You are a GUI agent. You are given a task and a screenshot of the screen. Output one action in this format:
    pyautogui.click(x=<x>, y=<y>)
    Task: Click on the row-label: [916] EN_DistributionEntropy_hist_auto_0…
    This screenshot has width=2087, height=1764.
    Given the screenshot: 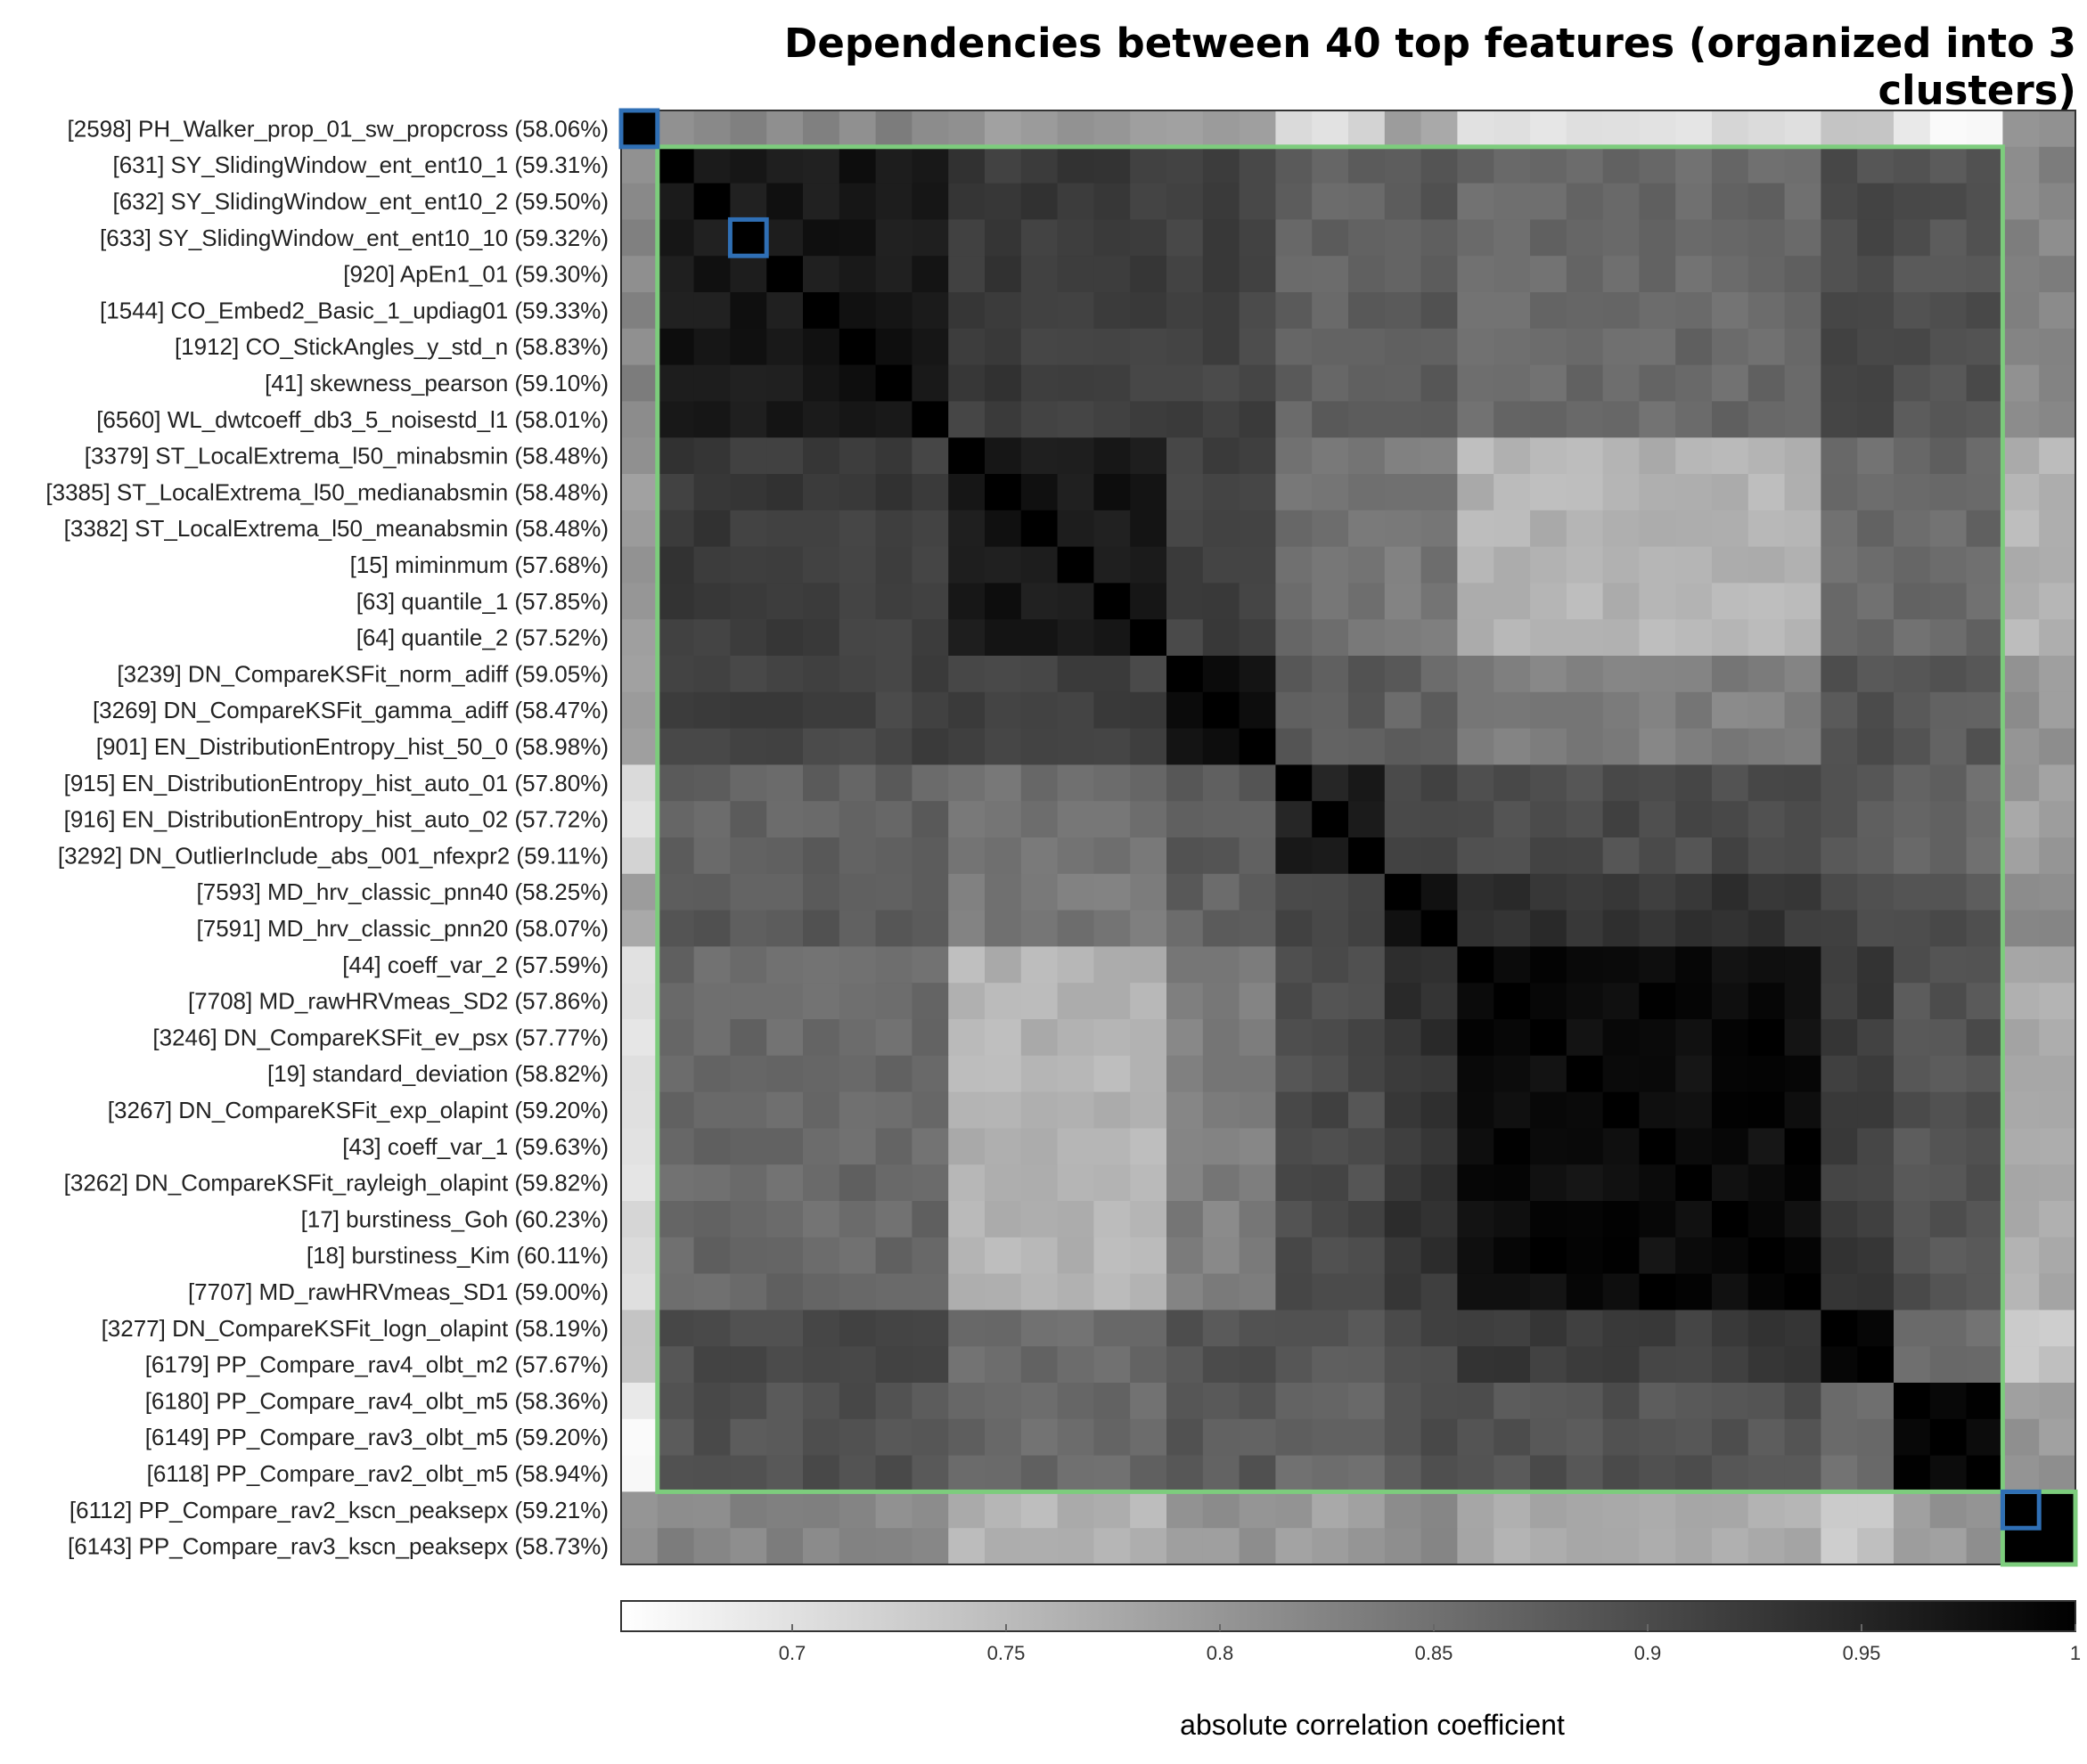 What is the action you would take?
    pyautogui.click(x=336, y=819)
    